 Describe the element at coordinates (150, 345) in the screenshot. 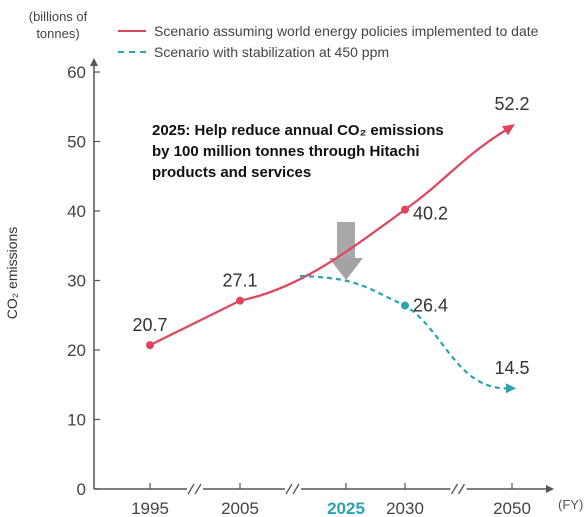

I see `point-current-1995` at that location.